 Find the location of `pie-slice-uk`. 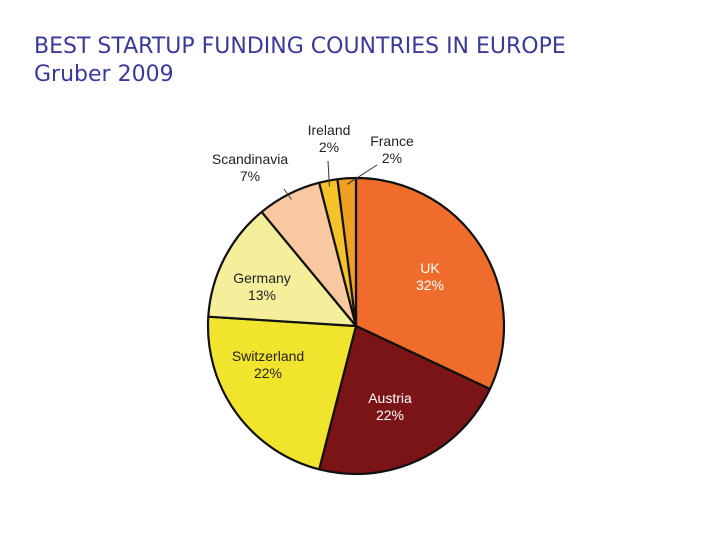

pie-slice-uk is located at coordinates (430, 283).